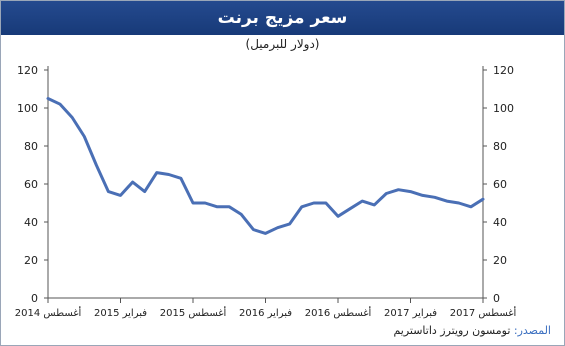  What do you see at coordinates (410, 313) in the screenshot?
I see `x-tick-label-5: فبراير 2017` at bounding box center [410, 313].